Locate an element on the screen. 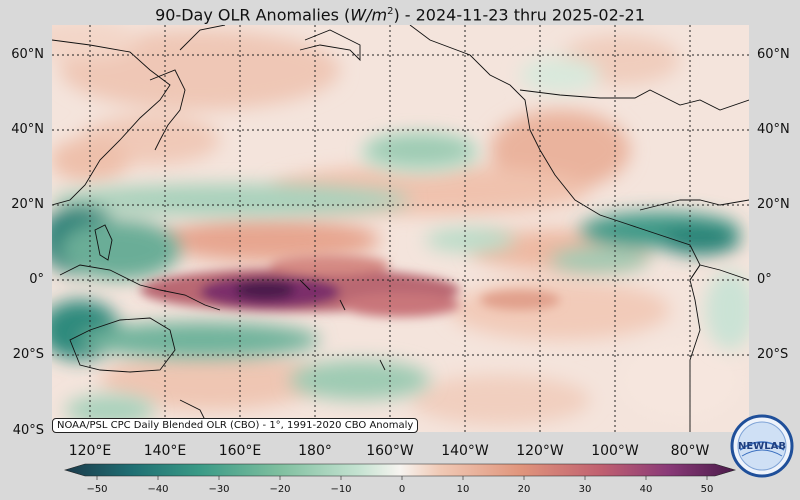 The image size is (800, 500). colorbar-tick-label: −20 is located at coordinates (280, 489).